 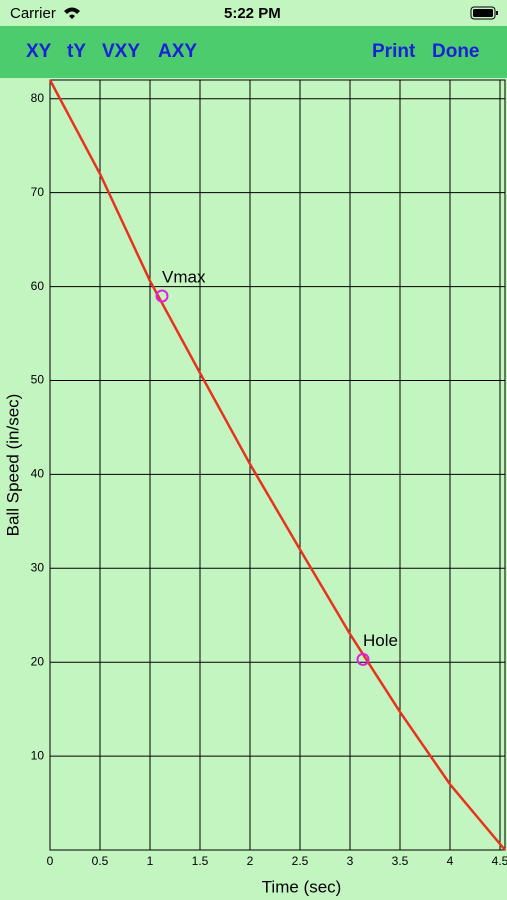 I want to click on x-tick-label: 4.5, so click(x=499, y=861).